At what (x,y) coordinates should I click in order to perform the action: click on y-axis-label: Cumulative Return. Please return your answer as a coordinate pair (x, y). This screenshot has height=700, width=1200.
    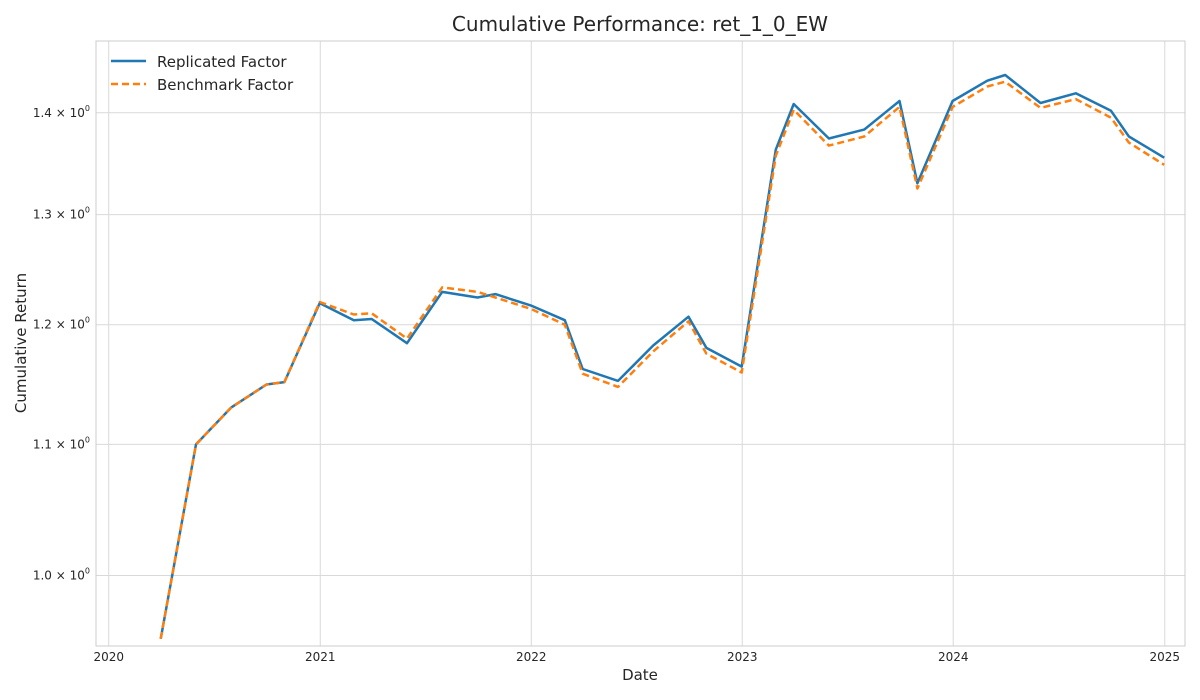
    Looking at the image, I should click on (21, 343).